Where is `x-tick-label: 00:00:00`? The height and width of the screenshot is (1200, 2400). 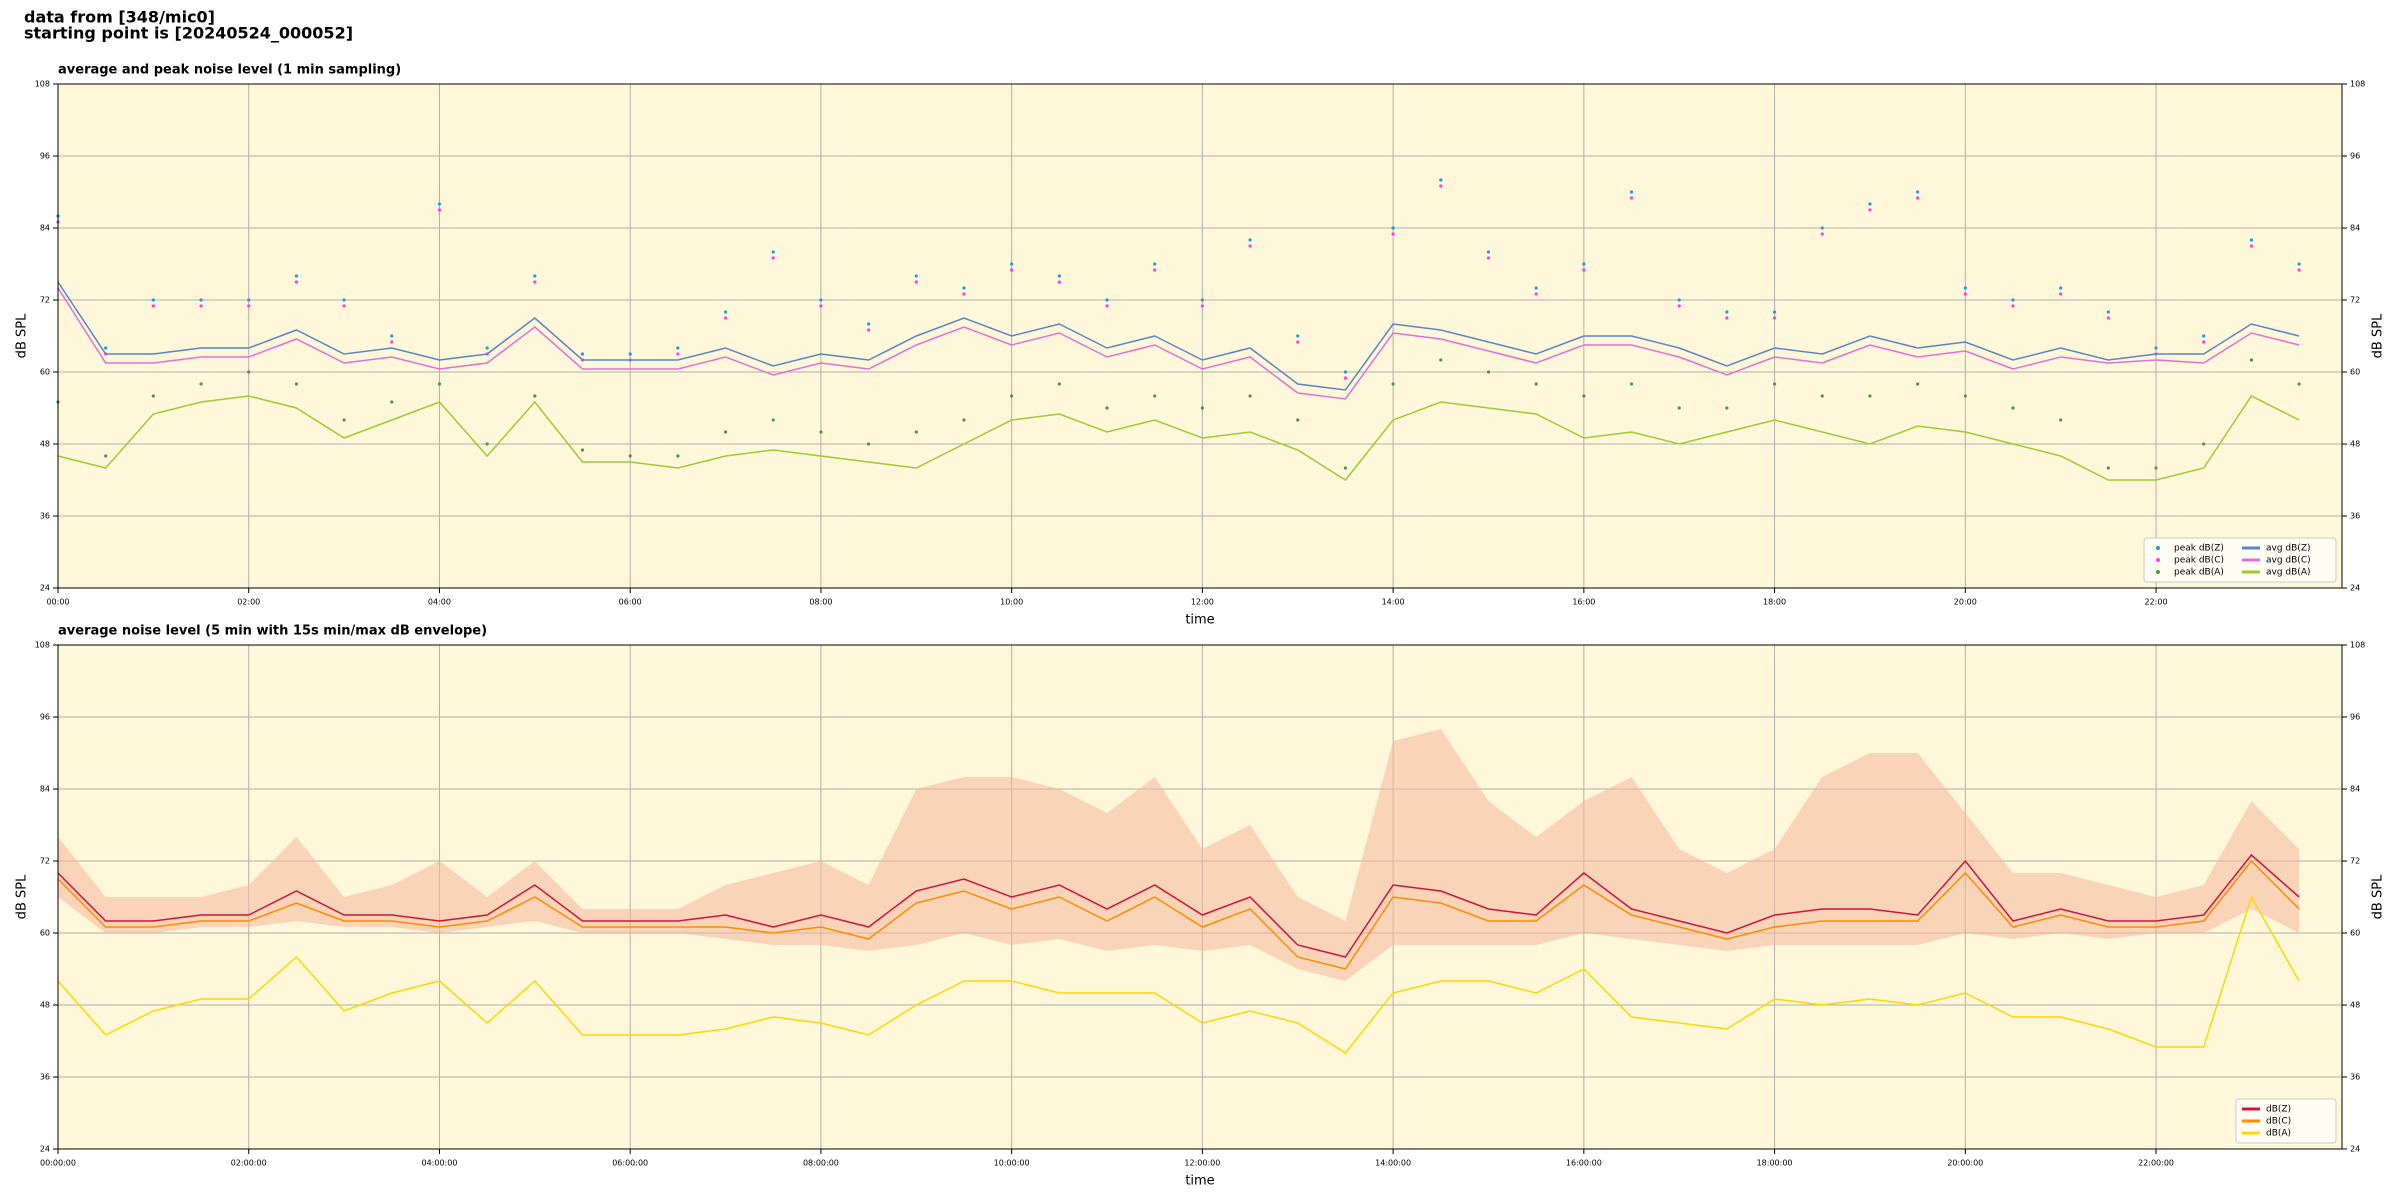
x-tick-label: 00:00:00 is located at coordinates (58, 1163).